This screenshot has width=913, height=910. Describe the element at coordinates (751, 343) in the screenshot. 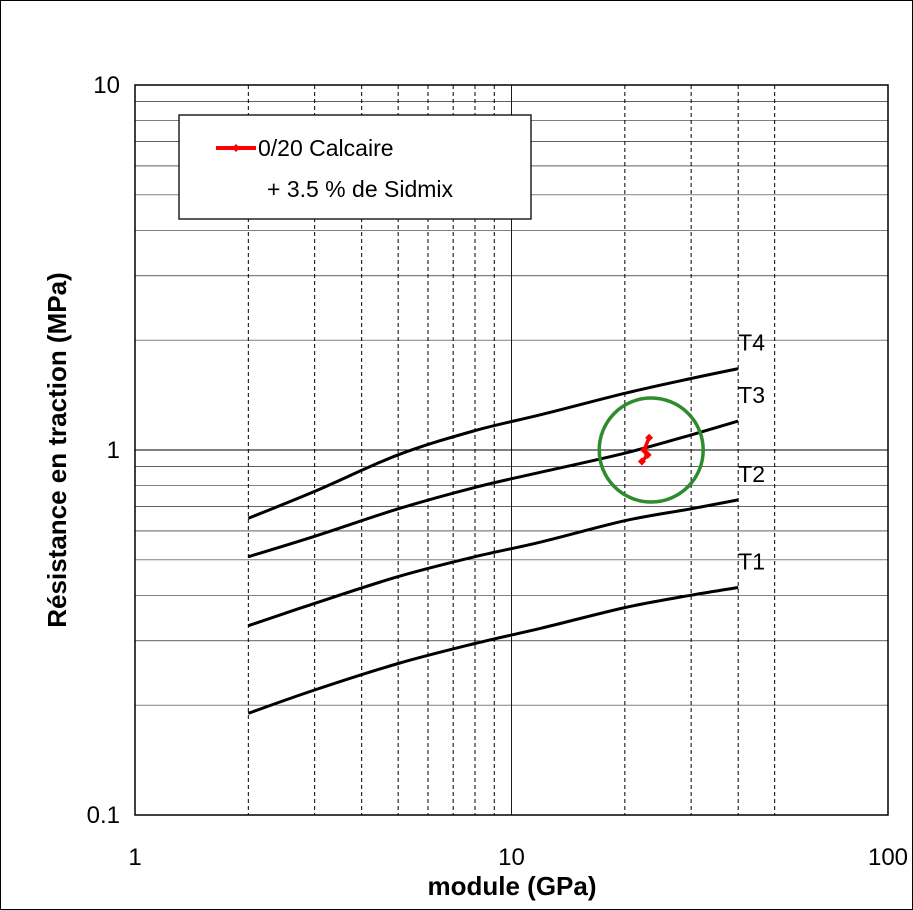

I see `curve-label-t4: T4` at that location.